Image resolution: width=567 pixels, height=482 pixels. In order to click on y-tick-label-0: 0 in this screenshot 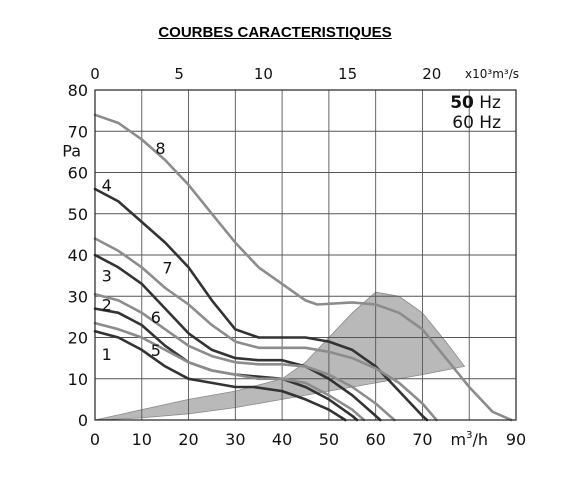, I will do `click(83, 420)`.